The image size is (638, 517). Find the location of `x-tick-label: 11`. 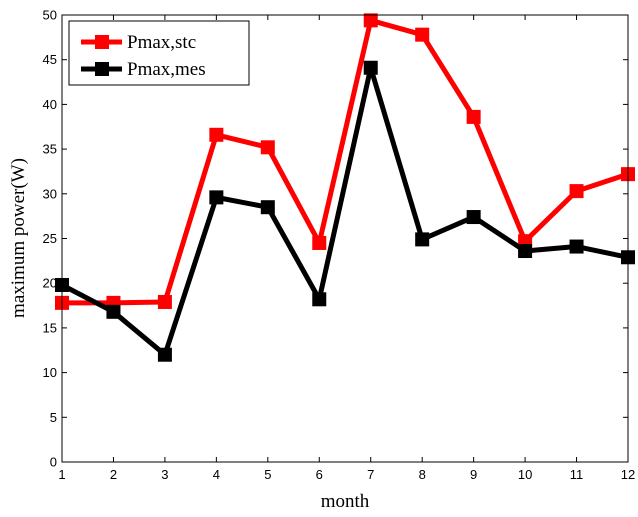

x-tick-label: 11 is located at coordinates (577, 474).